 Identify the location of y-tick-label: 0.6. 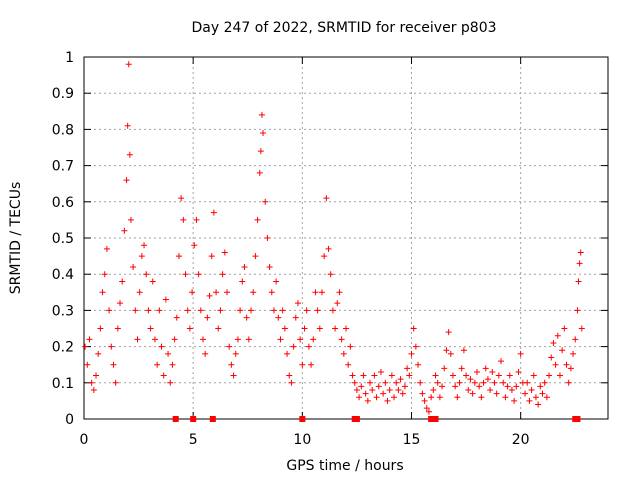
(63, 203).